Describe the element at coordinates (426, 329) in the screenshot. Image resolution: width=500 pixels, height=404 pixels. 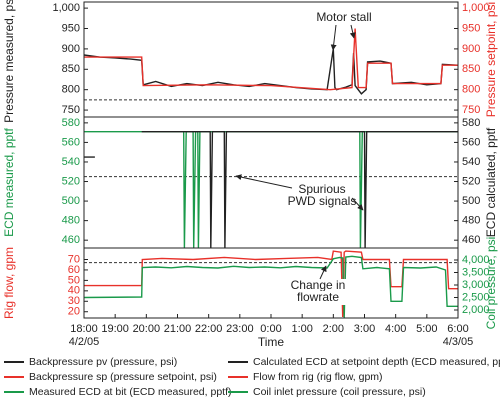
I see `x-tick-label: 5:00` at that location.